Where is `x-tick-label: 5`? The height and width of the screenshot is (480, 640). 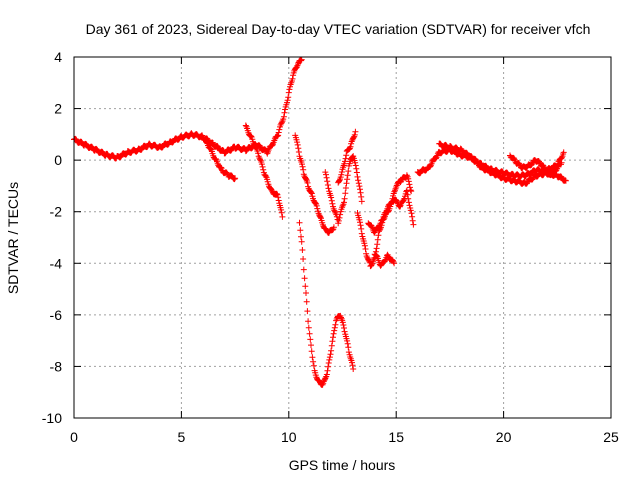
x-tick-label: 5 is located at coordinates (182, 437).